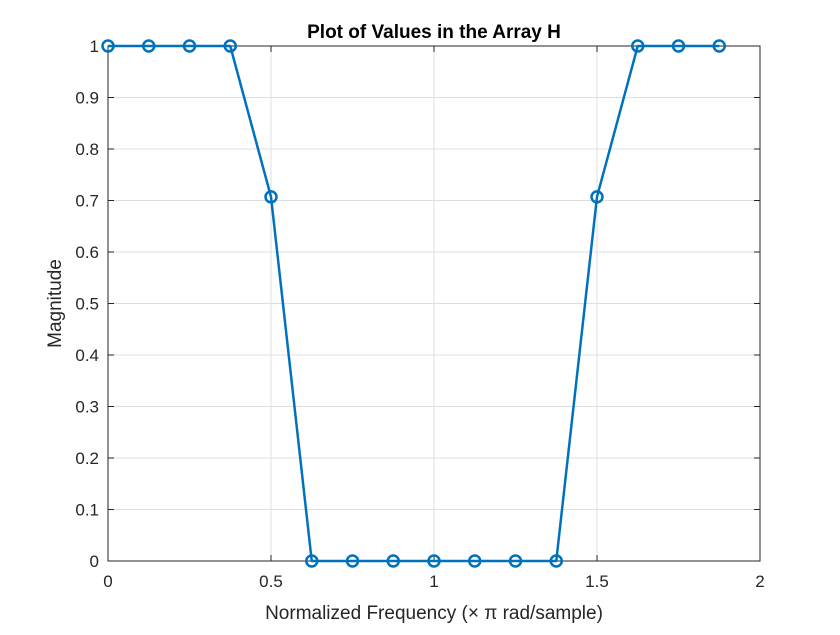 The width and height of the screenshot is (840, 635). I want to click on chart-title: Plot of Values in the Array H, so click(434, 32).